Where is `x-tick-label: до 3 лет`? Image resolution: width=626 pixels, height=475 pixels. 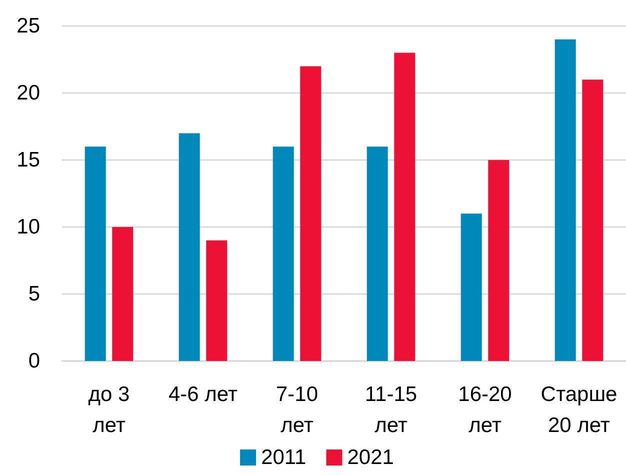 x-tick-label: до 3 лет is located at coordinates (109, 410).